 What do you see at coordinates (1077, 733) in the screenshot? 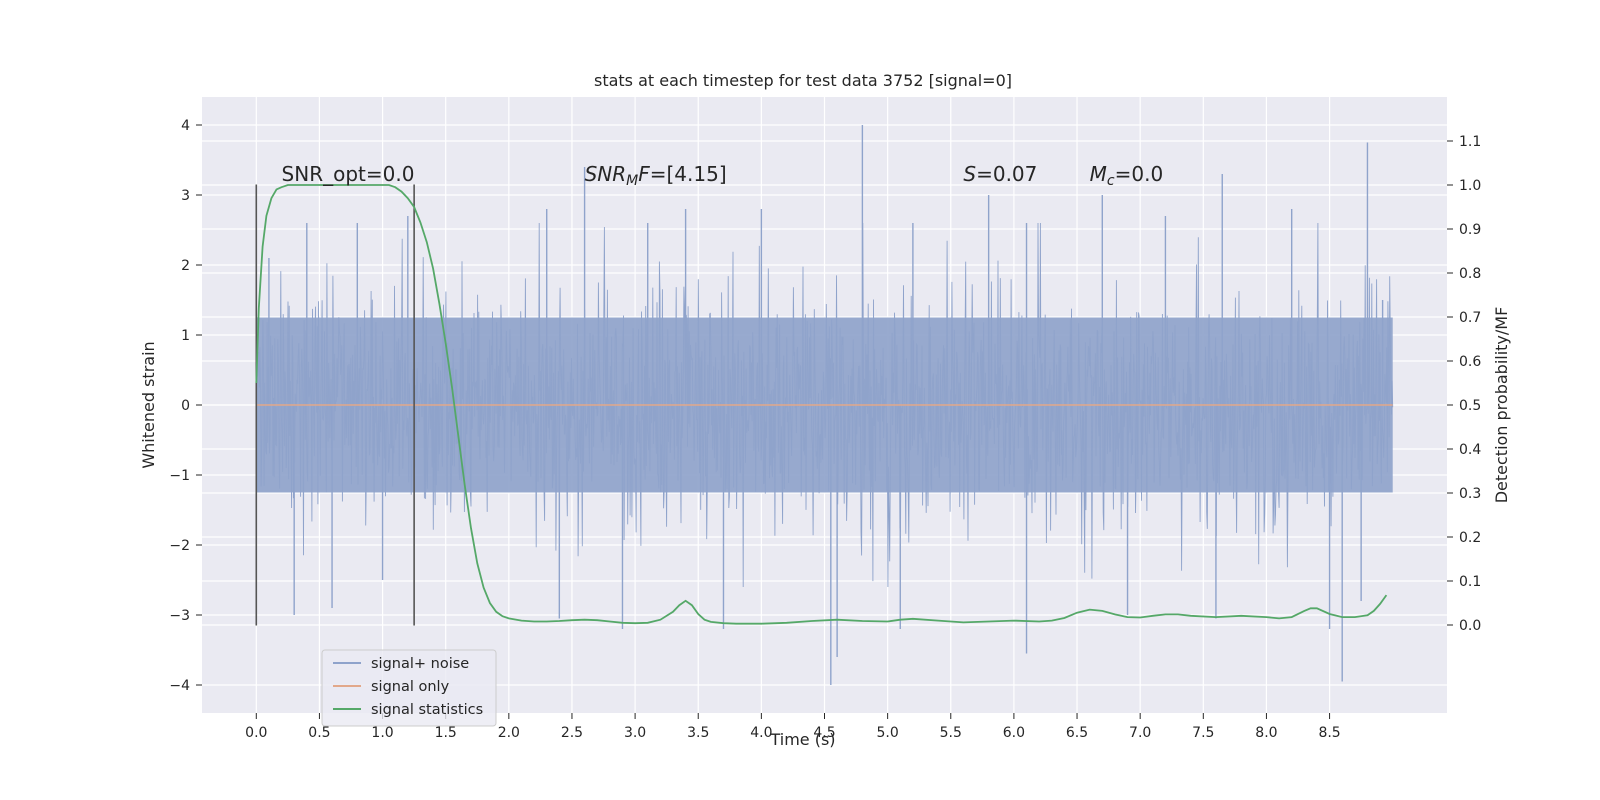
I see `x-tick-label: 6.5` at bounding box center [1077, 733].